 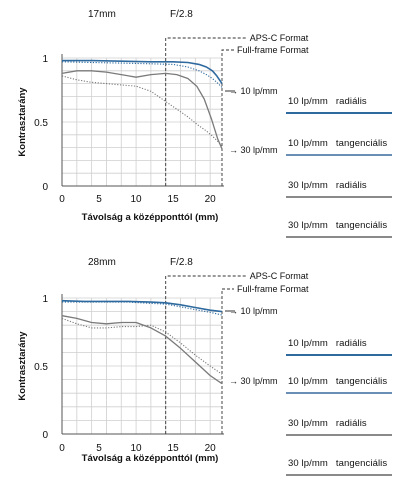 I want to click on focal-length-label: 17mm, so click(x=102, y=14).